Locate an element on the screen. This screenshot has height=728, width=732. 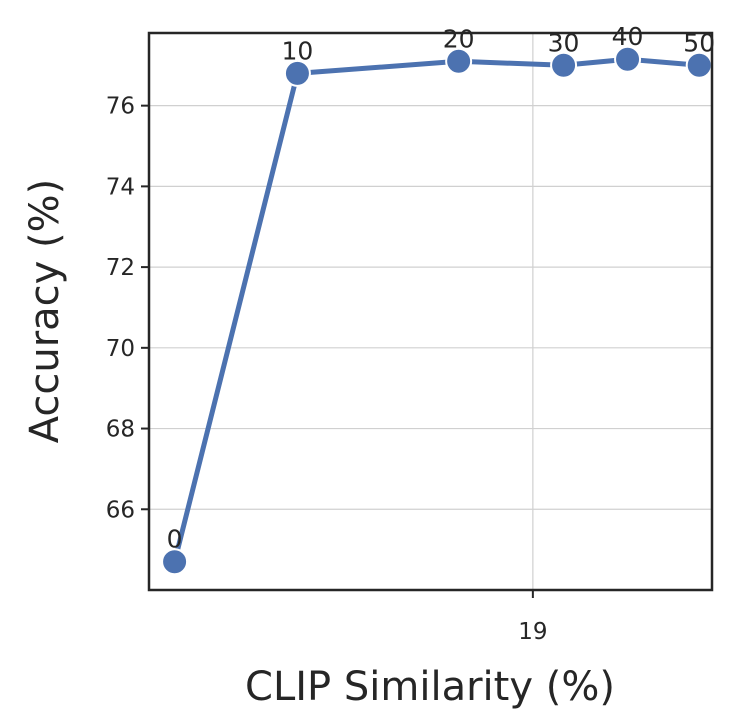
data-label: 10 is located at coordinates (298, 50).